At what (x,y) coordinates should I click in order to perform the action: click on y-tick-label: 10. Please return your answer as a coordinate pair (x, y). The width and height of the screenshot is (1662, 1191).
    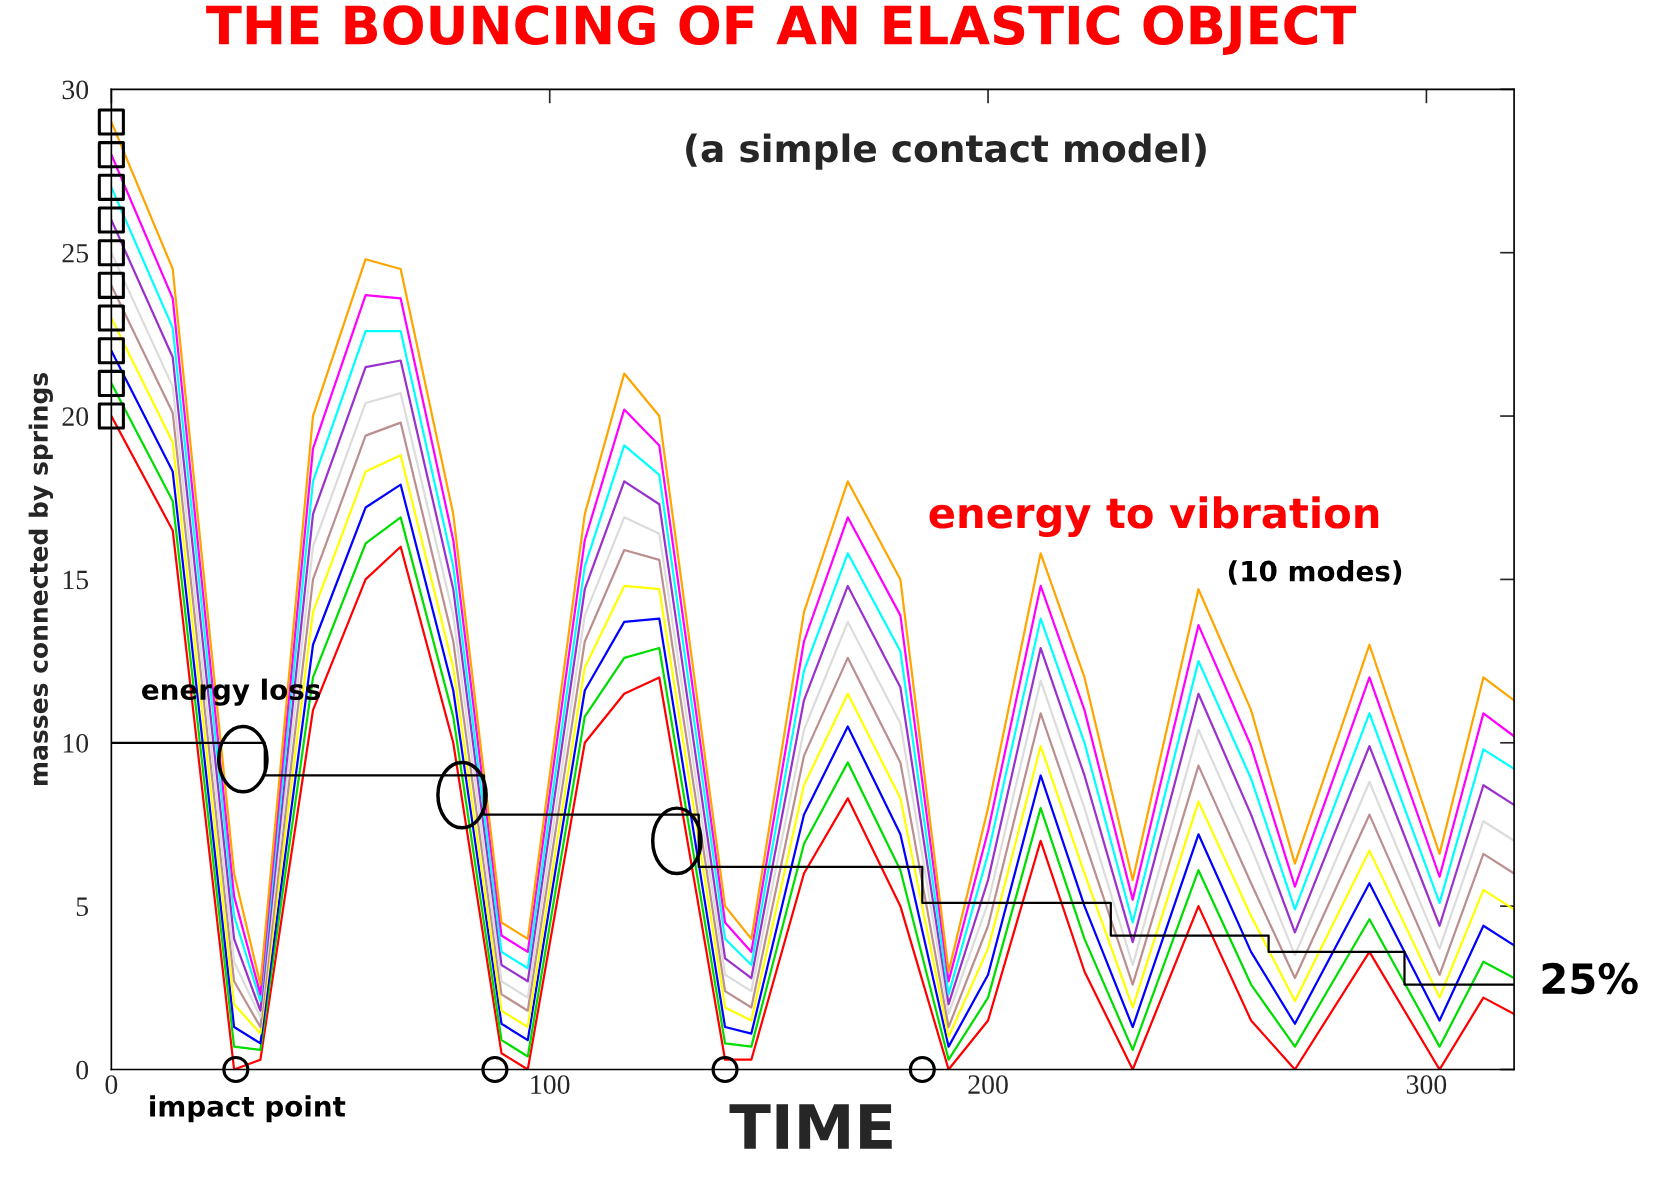
    Looking at the image, I should click on (76, 743).